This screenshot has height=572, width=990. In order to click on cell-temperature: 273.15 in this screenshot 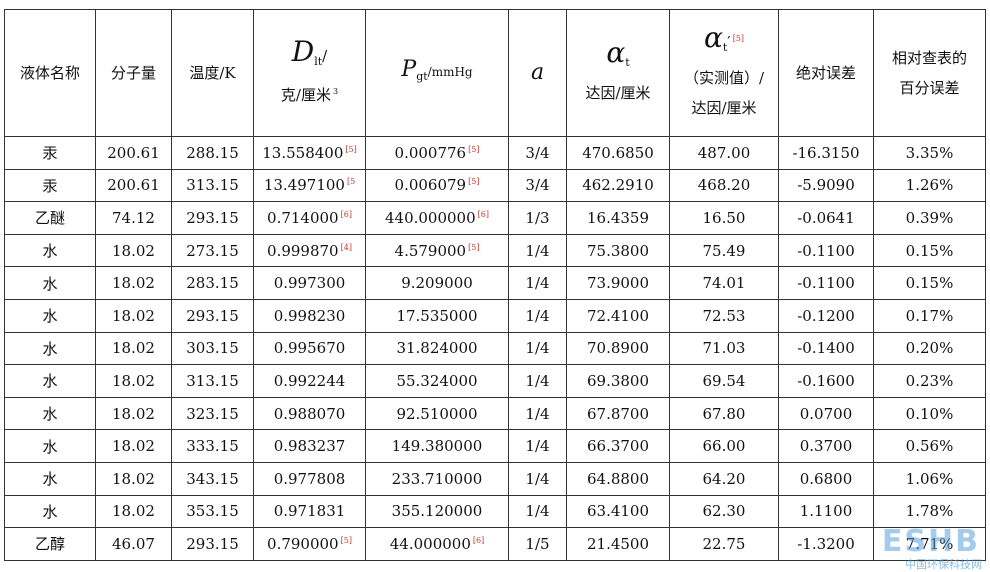, I will do `click(212, 250)`.